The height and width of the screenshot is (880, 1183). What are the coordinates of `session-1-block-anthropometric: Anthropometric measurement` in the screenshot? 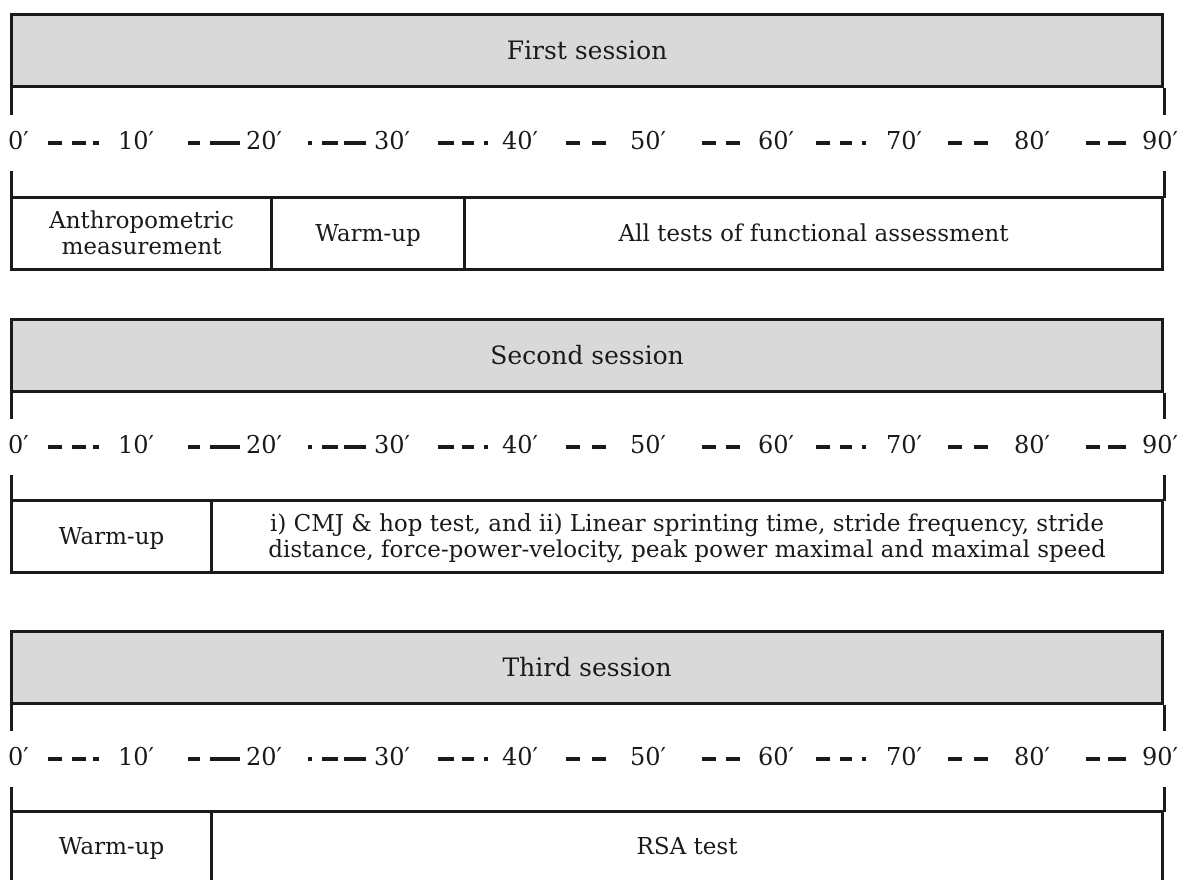 It's located at (141, 233).